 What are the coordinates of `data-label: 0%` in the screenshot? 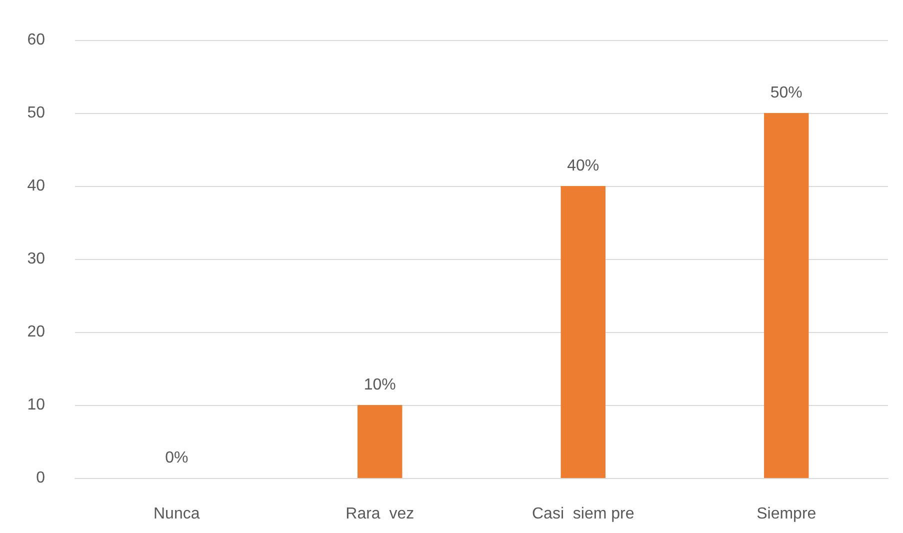 It's located at (176, 458).